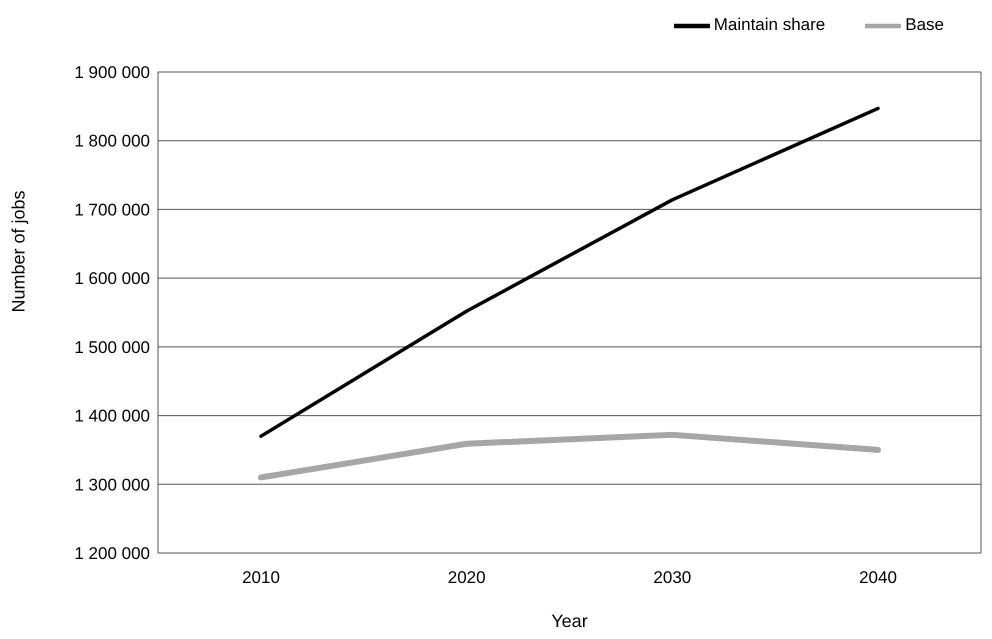 The image size is (992, 639). What do you see at coordinates (112, 141) in the screenshot?
I see `y-tick-label: 1 800 000` at bounding box center [112, 141].